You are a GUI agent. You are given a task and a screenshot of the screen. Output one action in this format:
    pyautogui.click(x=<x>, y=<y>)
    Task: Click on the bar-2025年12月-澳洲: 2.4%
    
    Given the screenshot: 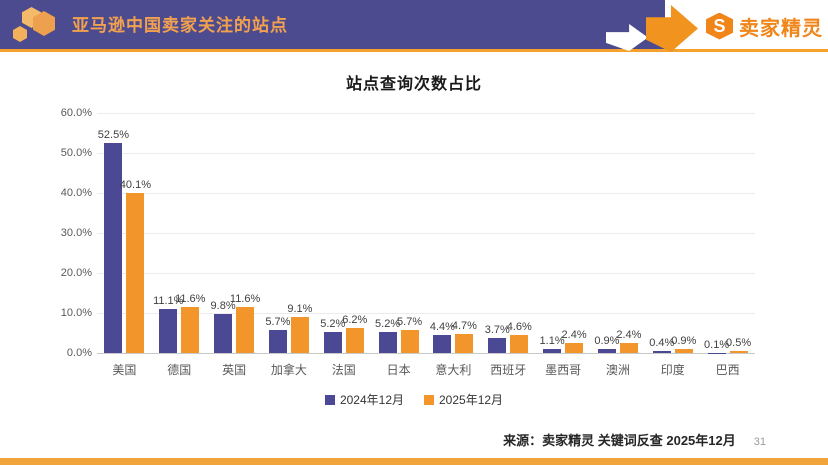 What is the action you would take?
    pyautogui.click(x=628, y=341)
    